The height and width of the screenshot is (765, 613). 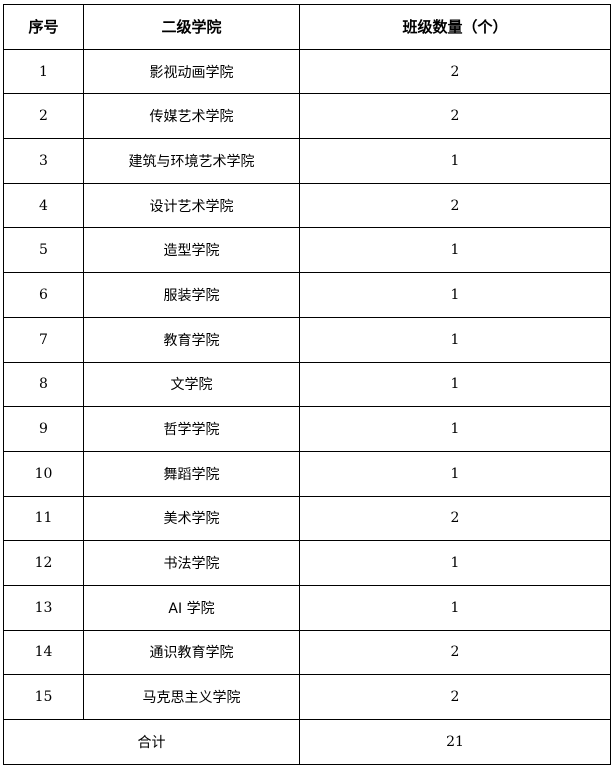 What do you see at coordinates (455, 742) in the screenshot?
I see `total-value: 21` at bounding box center [455, 742].